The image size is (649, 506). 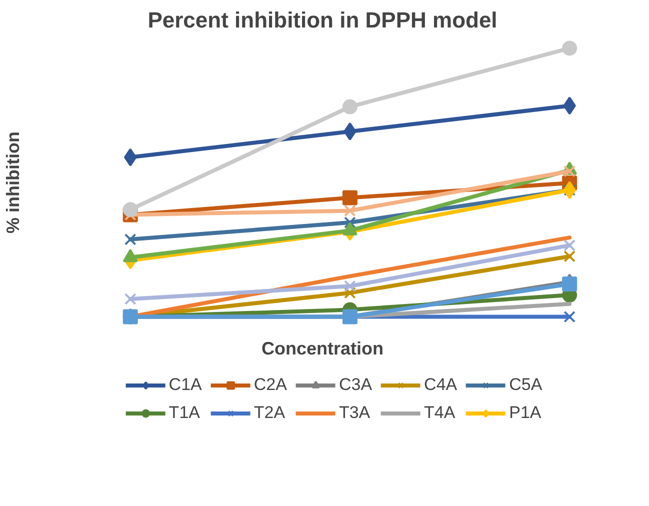 What do you see at coordinates (354, 412) in the screenshot?
I see `legend-label: T3A` at bounding box center [354, 412].